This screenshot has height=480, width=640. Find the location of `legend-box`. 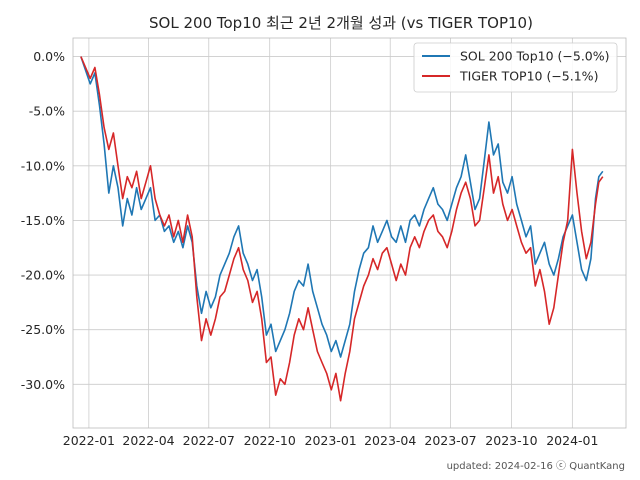

legend-box is located at coordinates (515, 67).